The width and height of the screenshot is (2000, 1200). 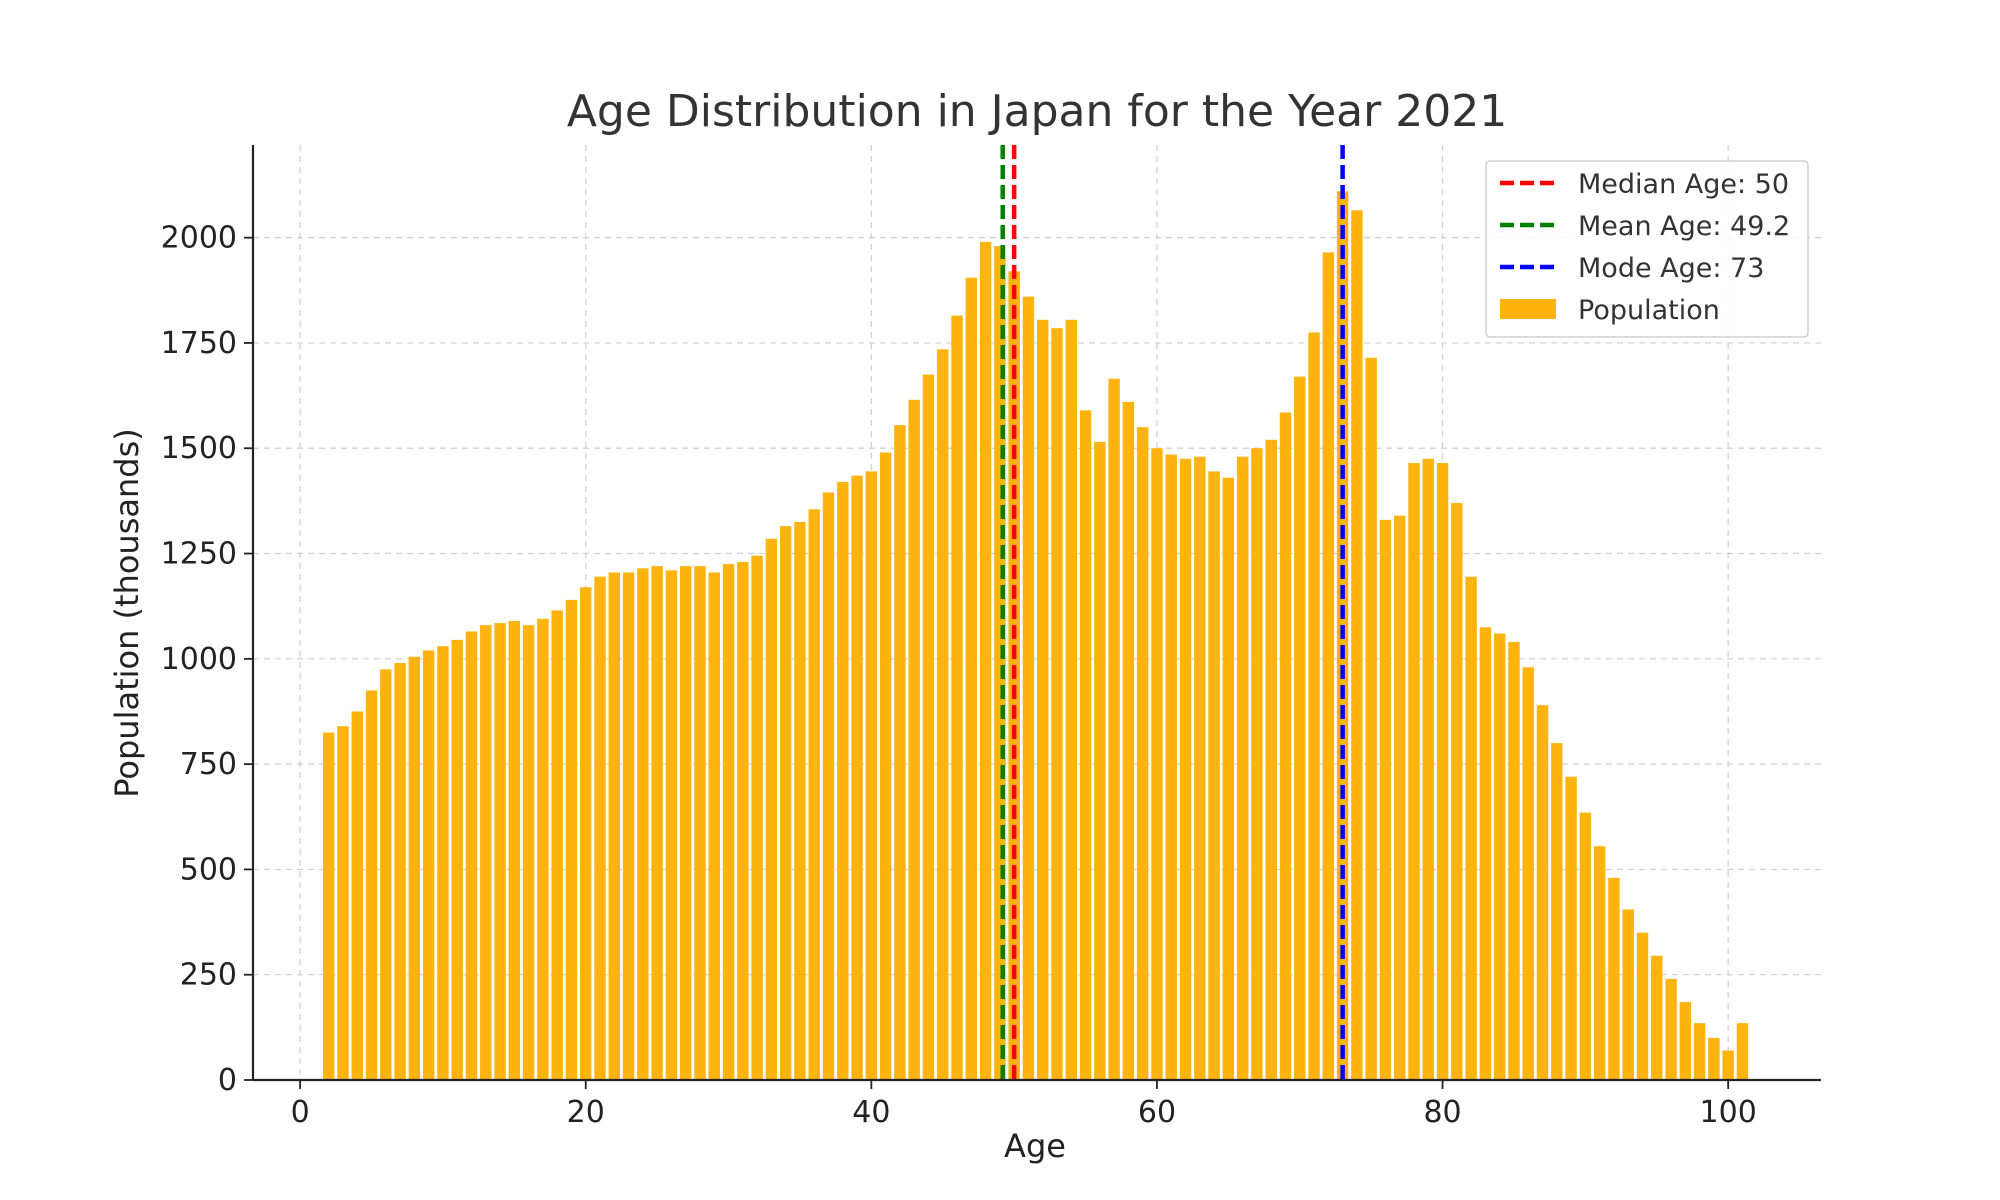 What do you see at coordinates (1649, 310) in the screenshot?
I see `legend-label-4: Population` at bounding box center [1649, 310].